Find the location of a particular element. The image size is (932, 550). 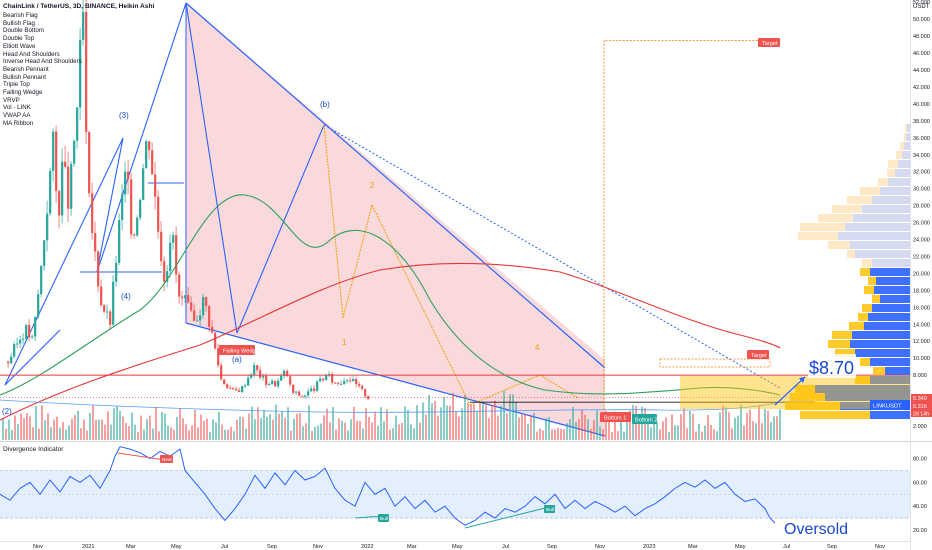

price-axis-tick: 52.000 is located at coordinates (921, 3).